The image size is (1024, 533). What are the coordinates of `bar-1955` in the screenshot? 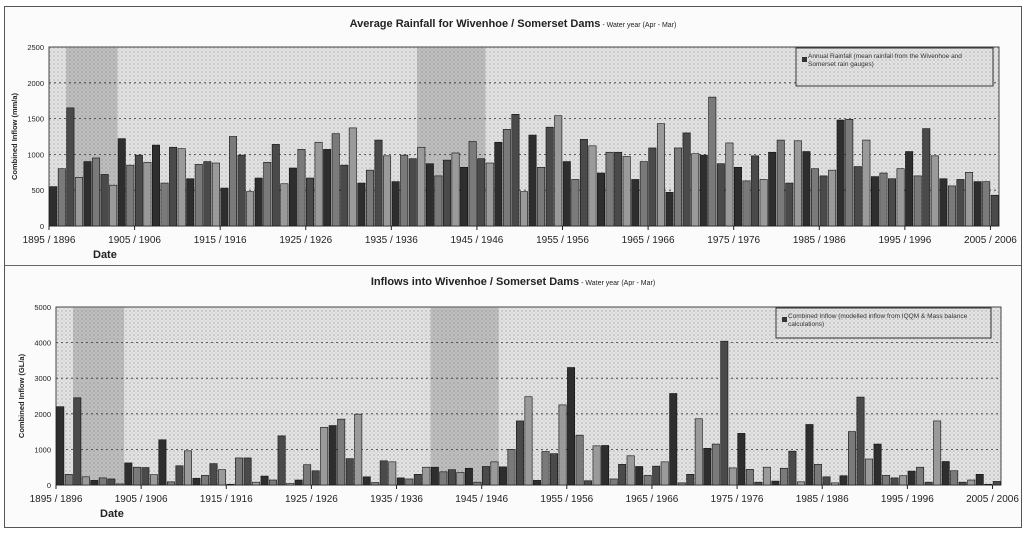 It's located at (571, 426).